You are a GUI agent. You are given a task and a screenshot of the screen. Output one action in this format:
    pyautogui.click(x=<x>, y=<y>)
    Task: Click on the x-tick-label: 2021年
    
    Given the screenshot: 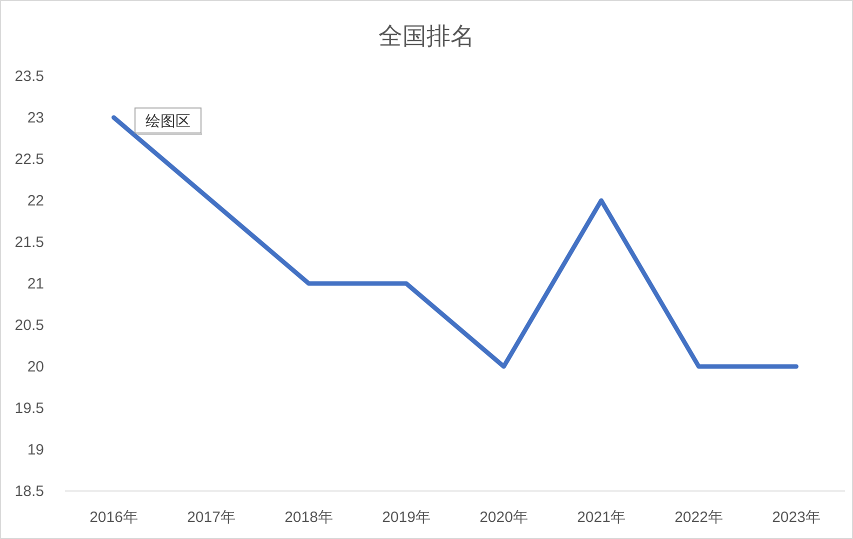 What is the action you would take?
    pyautogui.click(x=601, y=517)
    